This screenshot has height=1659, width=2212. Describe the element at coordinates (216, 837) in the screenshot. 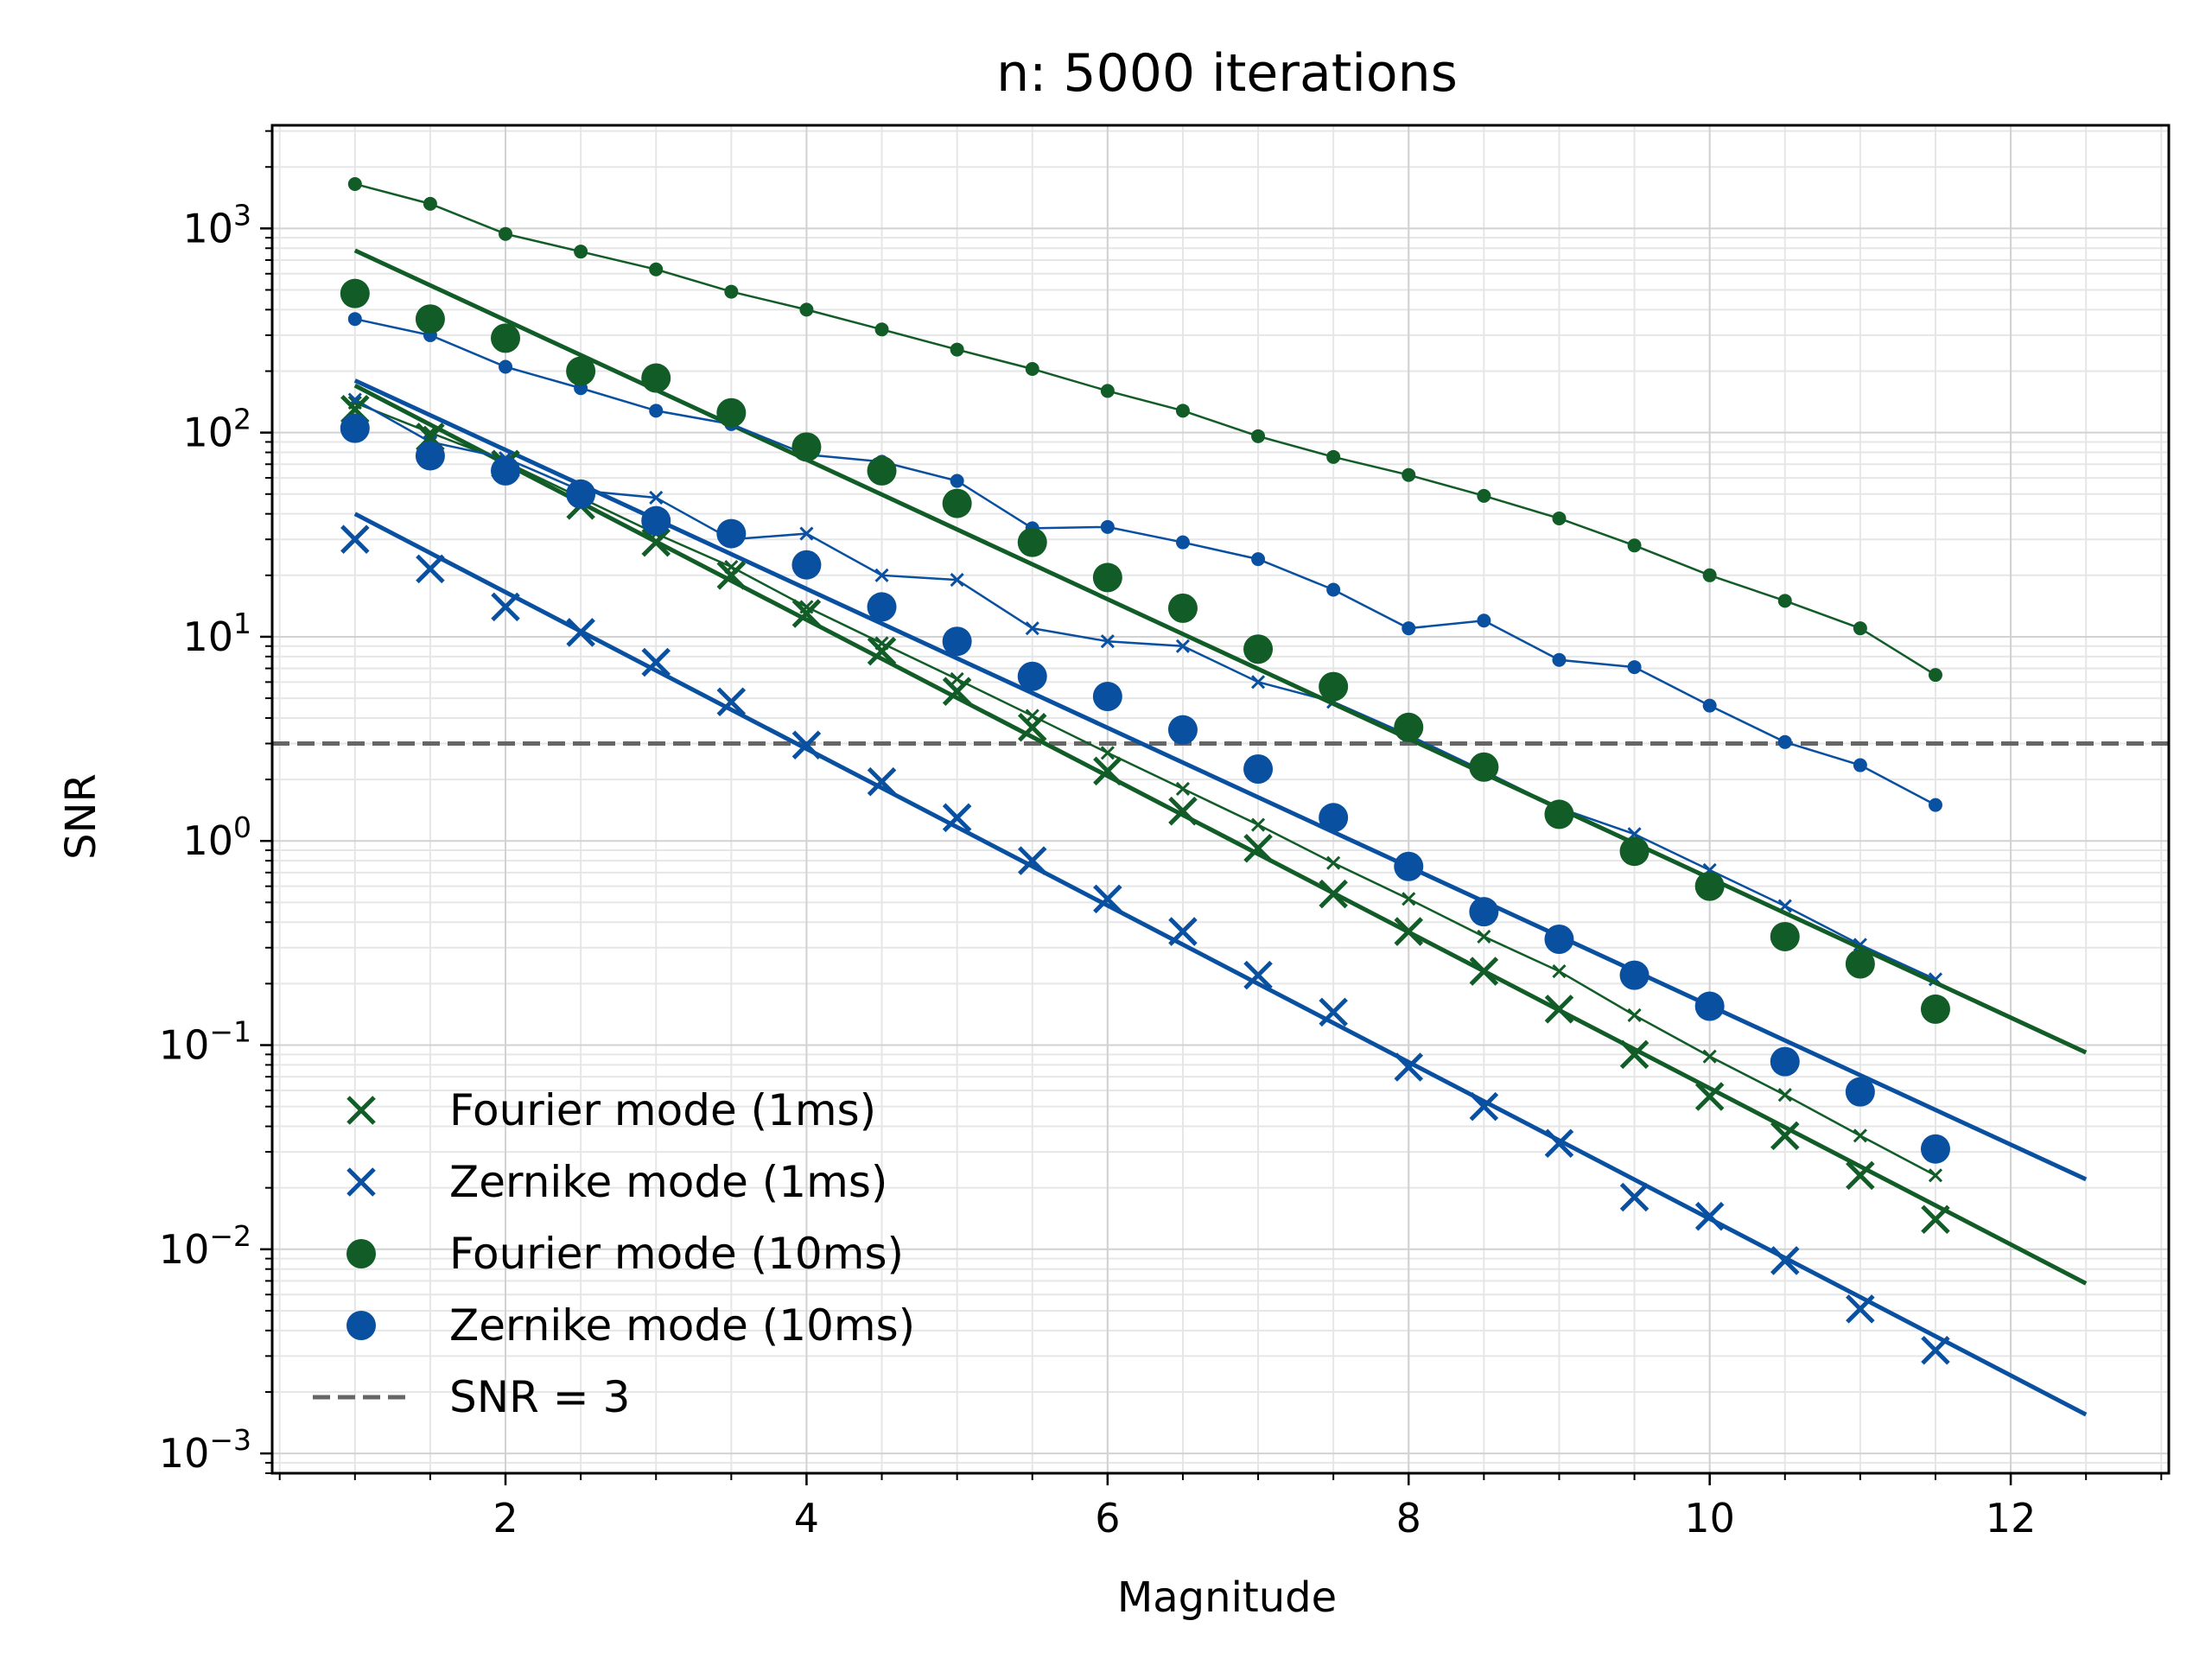

I see `y-tick-label: 10⁰` at that location.